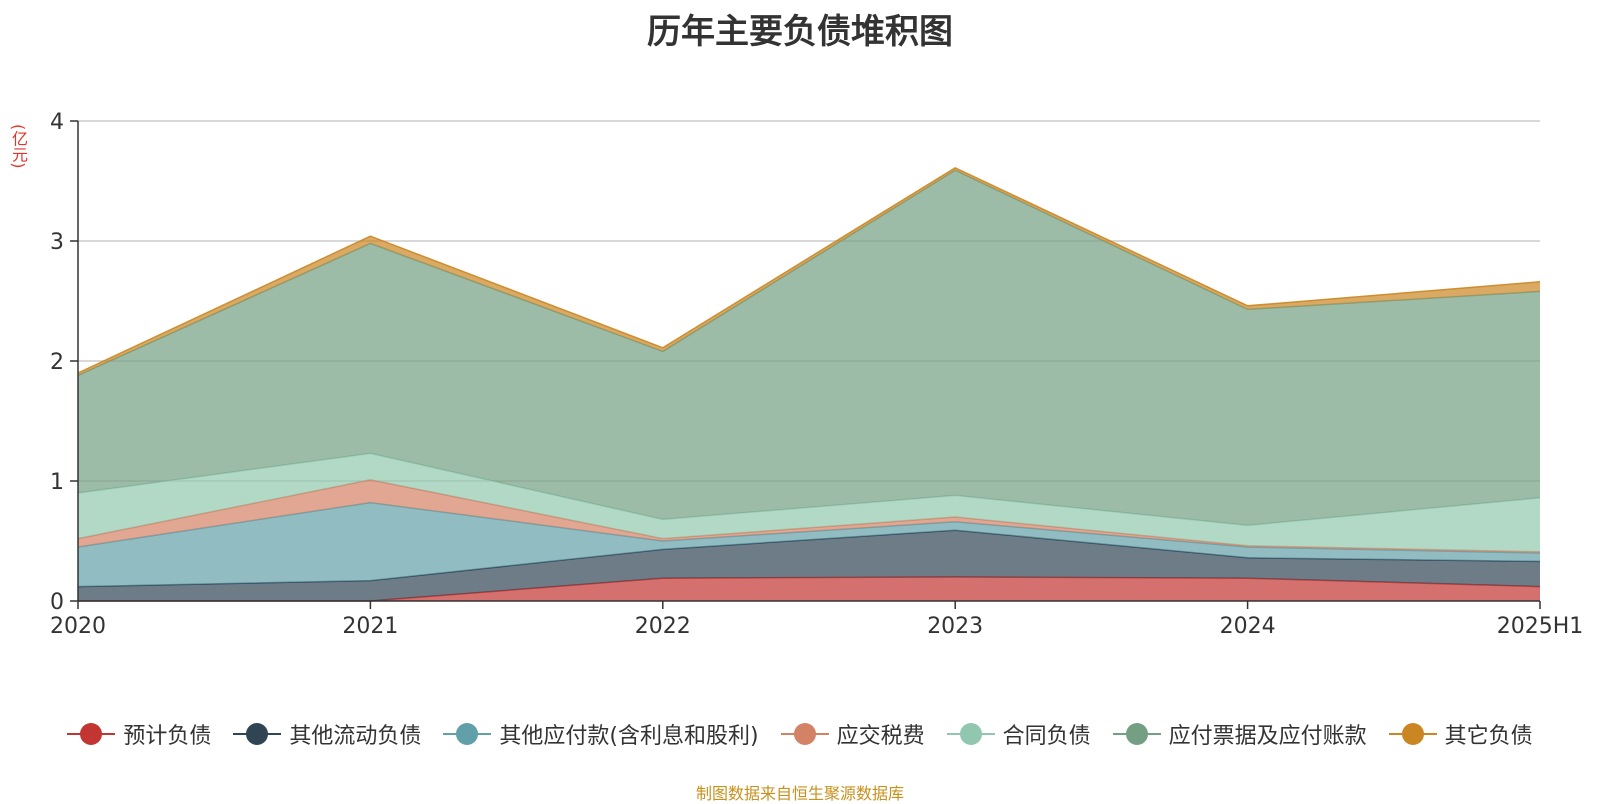  What do you see at coordinates (57, 602) in the screenshot?
I see `y-tick-label: 0` at bounding box center [57, 602].